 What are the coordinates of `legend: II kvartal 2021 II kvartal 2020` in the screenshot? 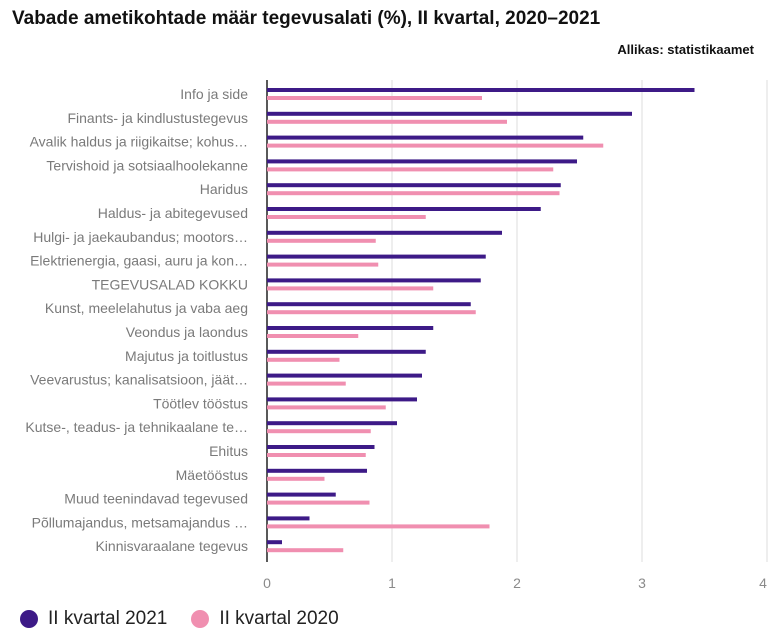 It's located at (179, 619).